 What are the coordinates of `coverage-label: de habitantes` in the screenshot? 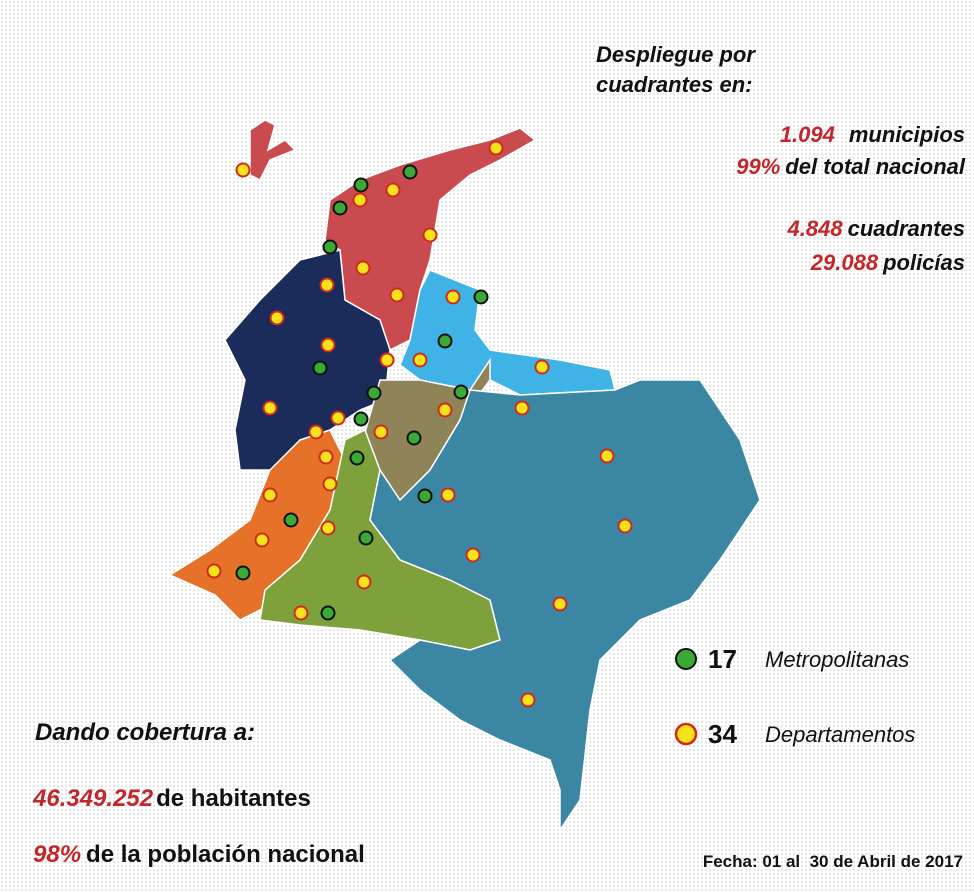 It's located at (233, 798).